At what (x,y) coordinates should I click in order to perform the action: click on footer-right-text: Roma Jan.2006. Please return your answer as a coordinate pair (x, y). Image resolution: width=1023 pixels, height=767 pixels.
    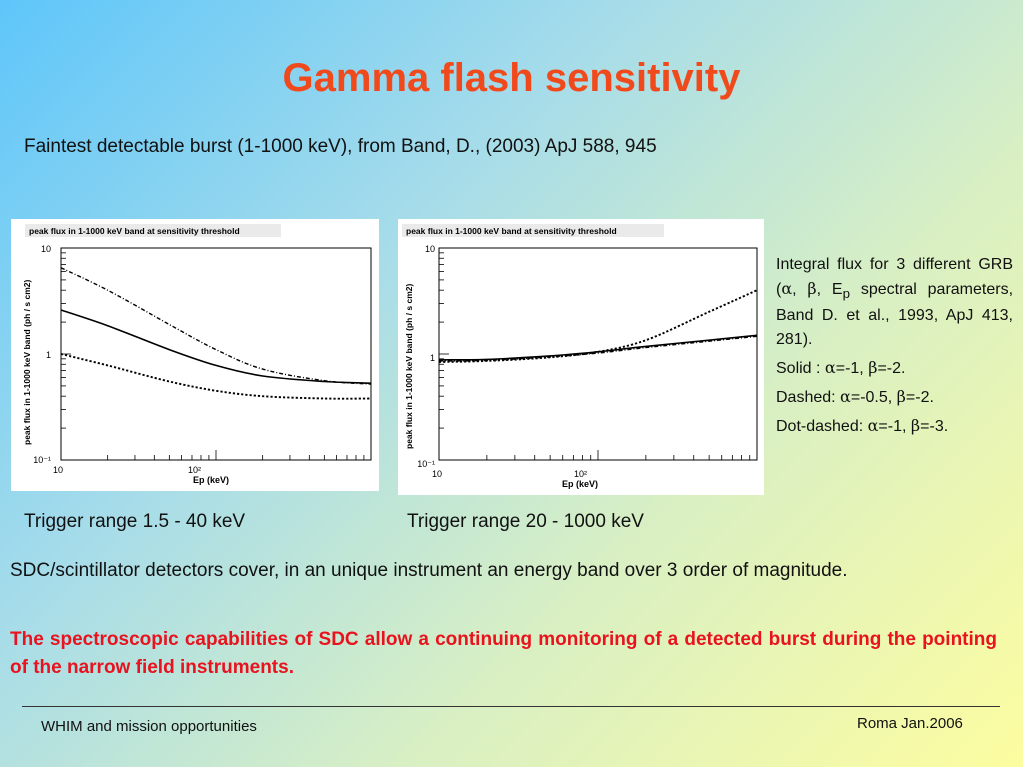
    Looking at the image, I should click on (910, 723).